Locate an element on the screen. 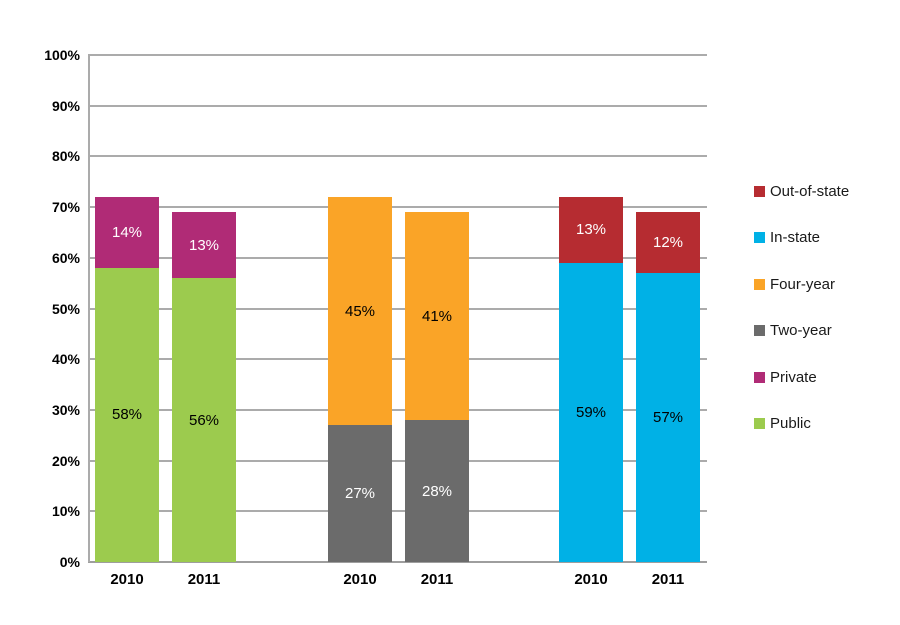 The height and width of the screenshot is (625, 900). segment-value-label: 59% is located at coordinates (591, 412).